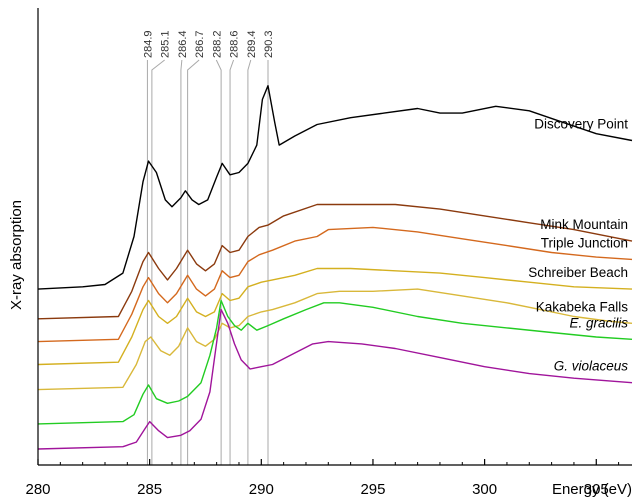  What do you see at coordinates (591, 366) in the screenshot?
I see `series-label: G. violaceus` at bounding box center [591, 366].